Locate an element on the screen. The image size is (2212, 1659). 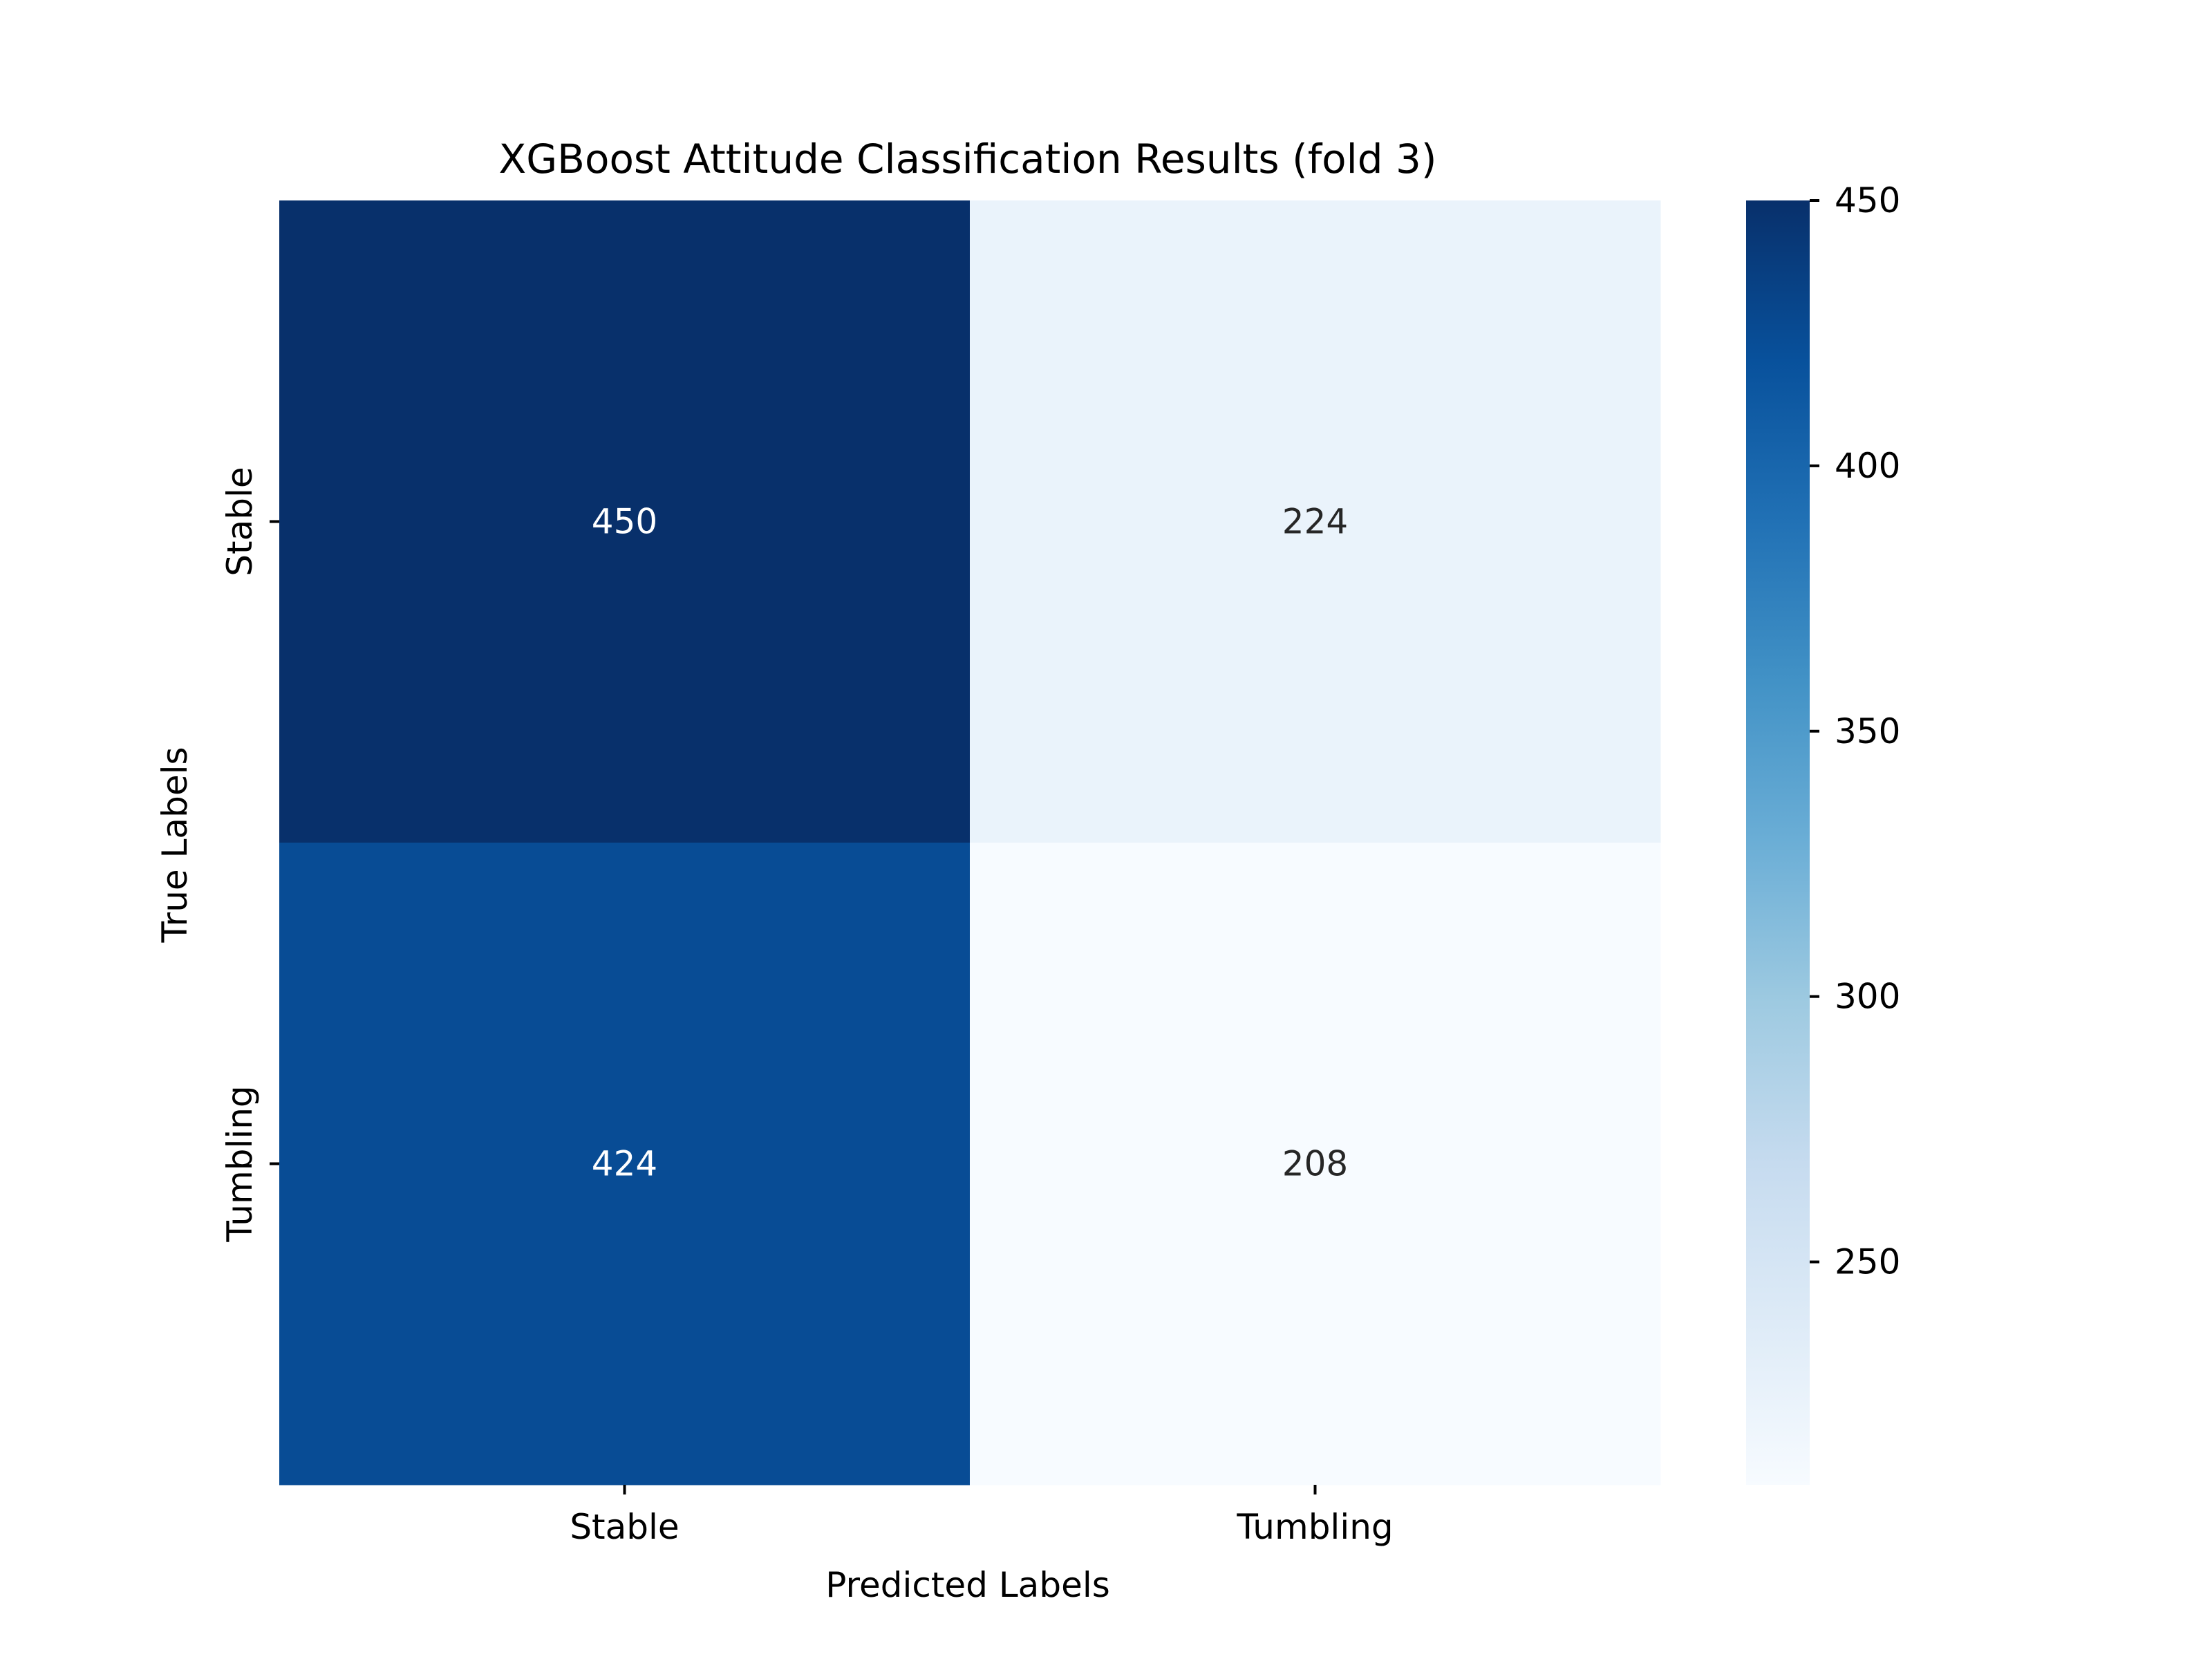
cell-value-label: 424 is located at coordinates (624, 1164).